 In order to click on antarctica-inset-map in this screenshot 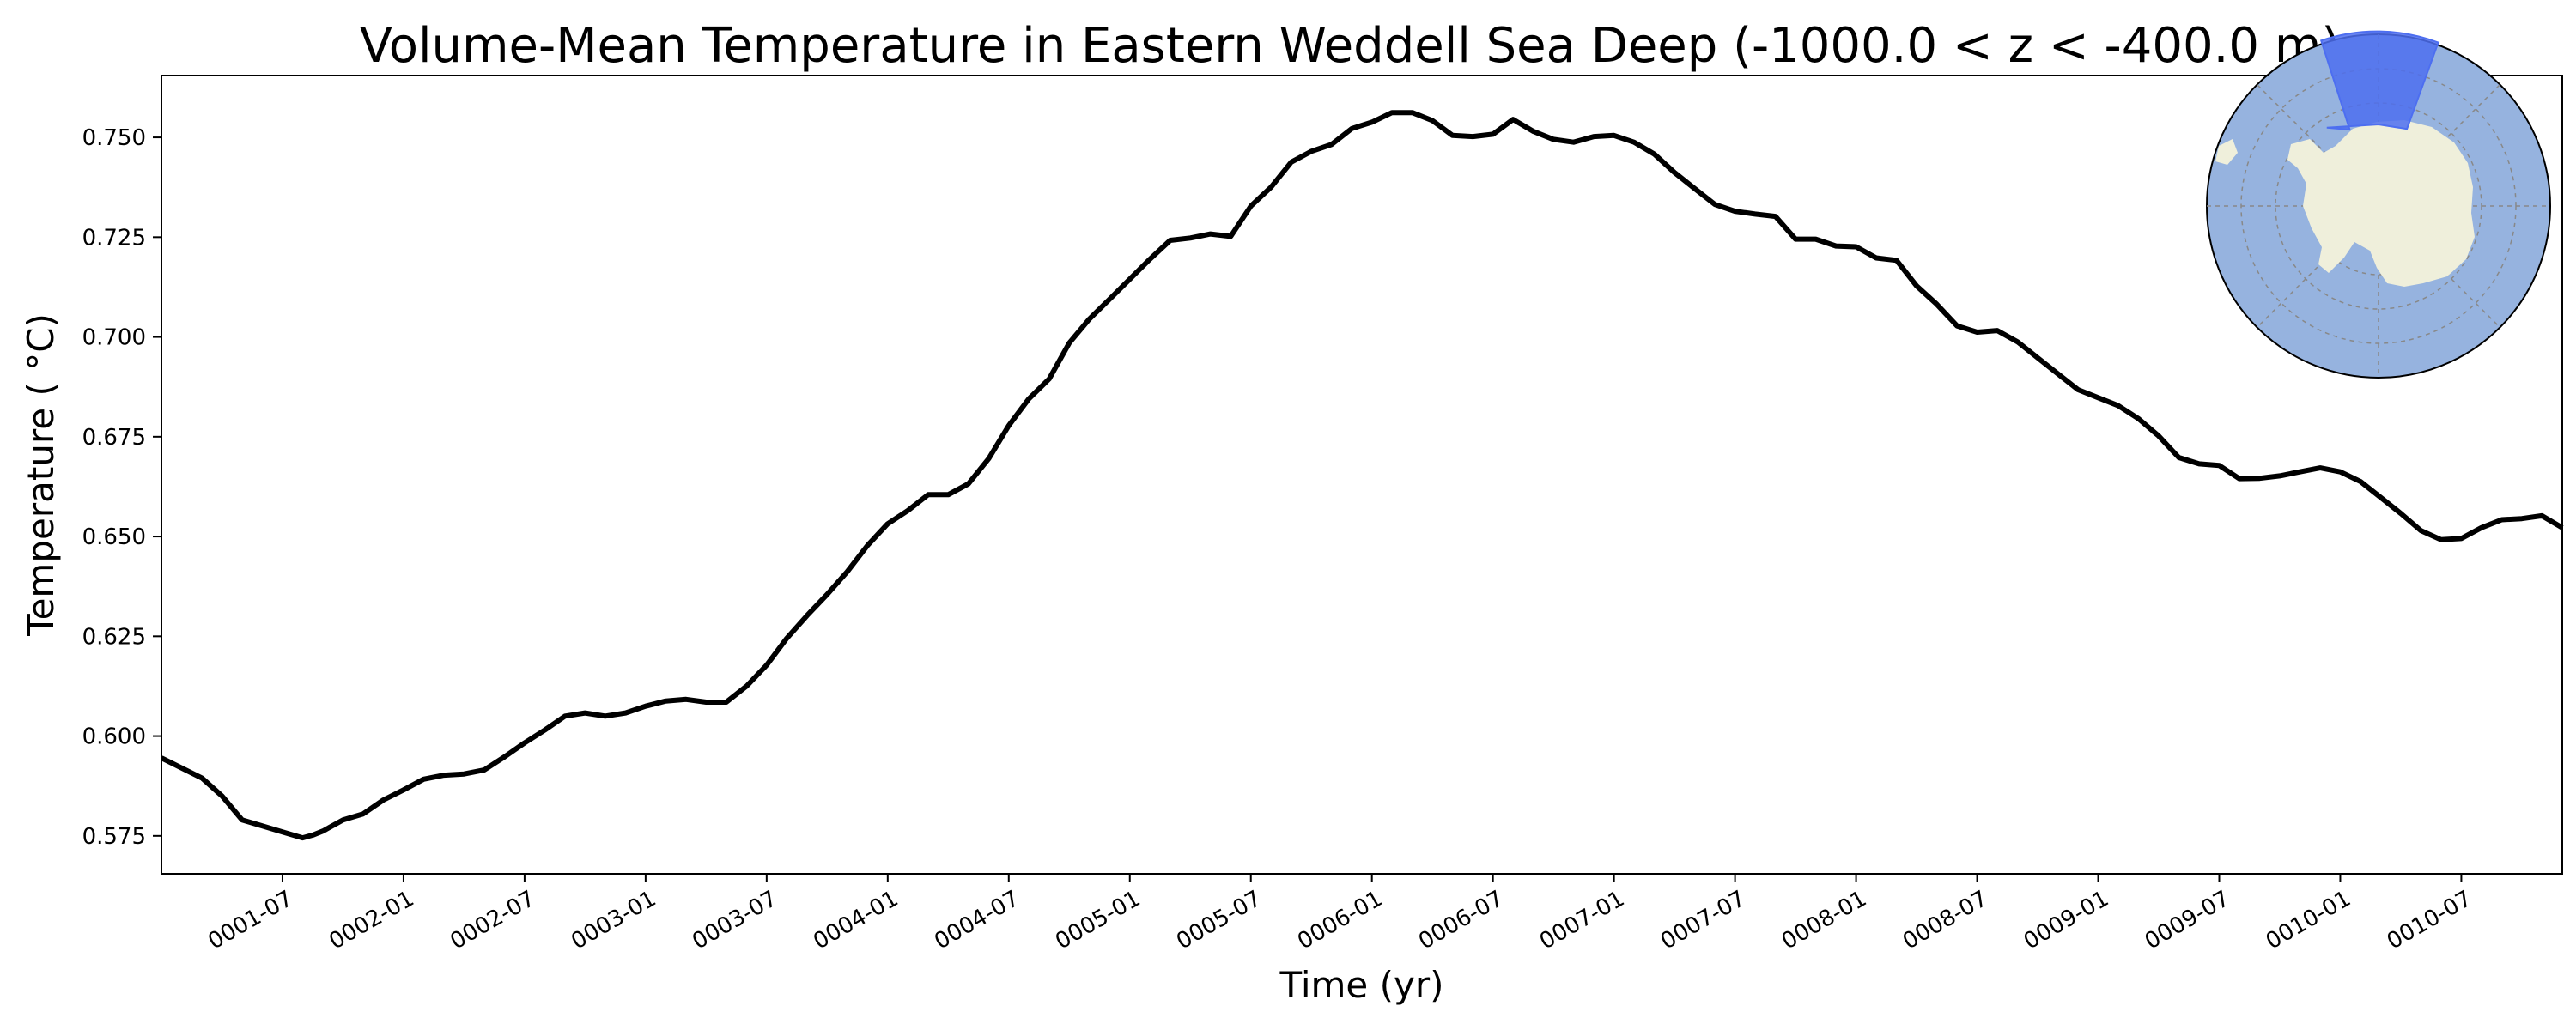, I will do `click(2378, 204)`.